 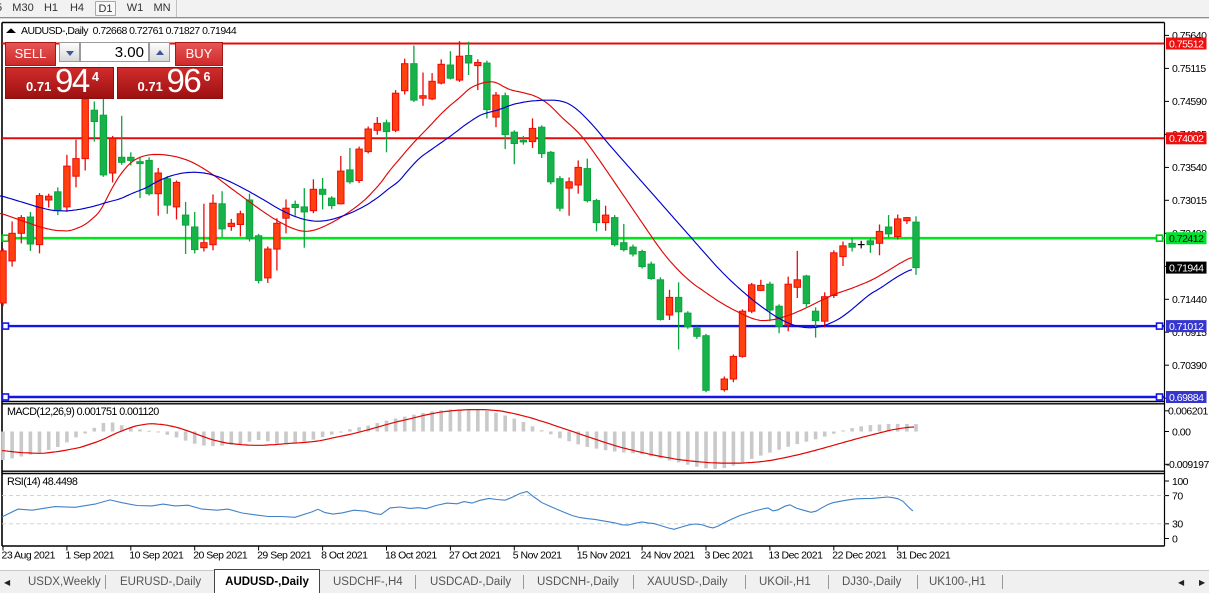 What do you see at coordinates (42, 482) in the screenshot?
I see `svg-text: RSI(14) 48.4498` at bounding box center [42, 482].